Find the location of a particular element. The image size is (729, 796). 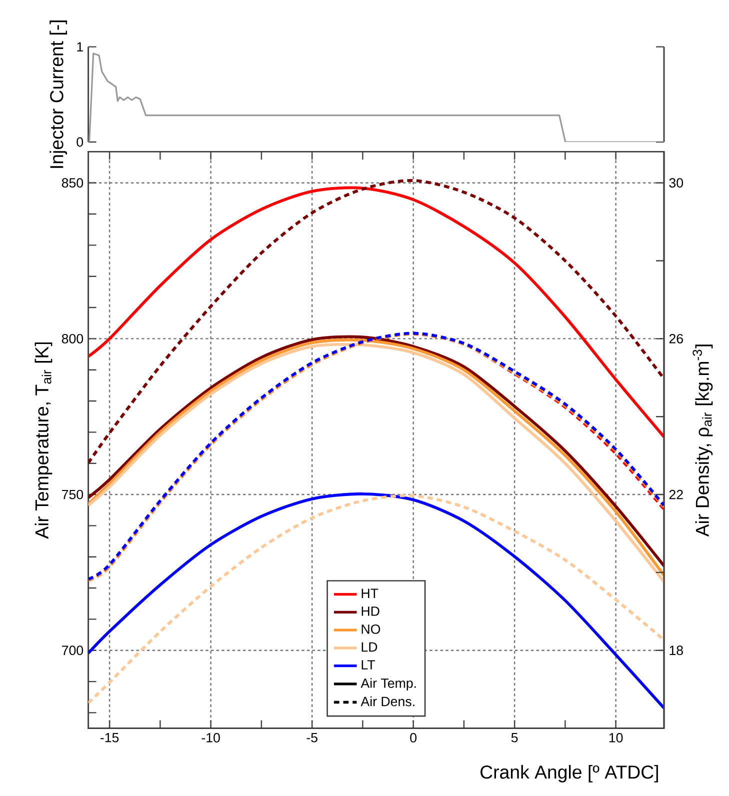

y-tick-label: 700 is located at coordinates (73, 651).